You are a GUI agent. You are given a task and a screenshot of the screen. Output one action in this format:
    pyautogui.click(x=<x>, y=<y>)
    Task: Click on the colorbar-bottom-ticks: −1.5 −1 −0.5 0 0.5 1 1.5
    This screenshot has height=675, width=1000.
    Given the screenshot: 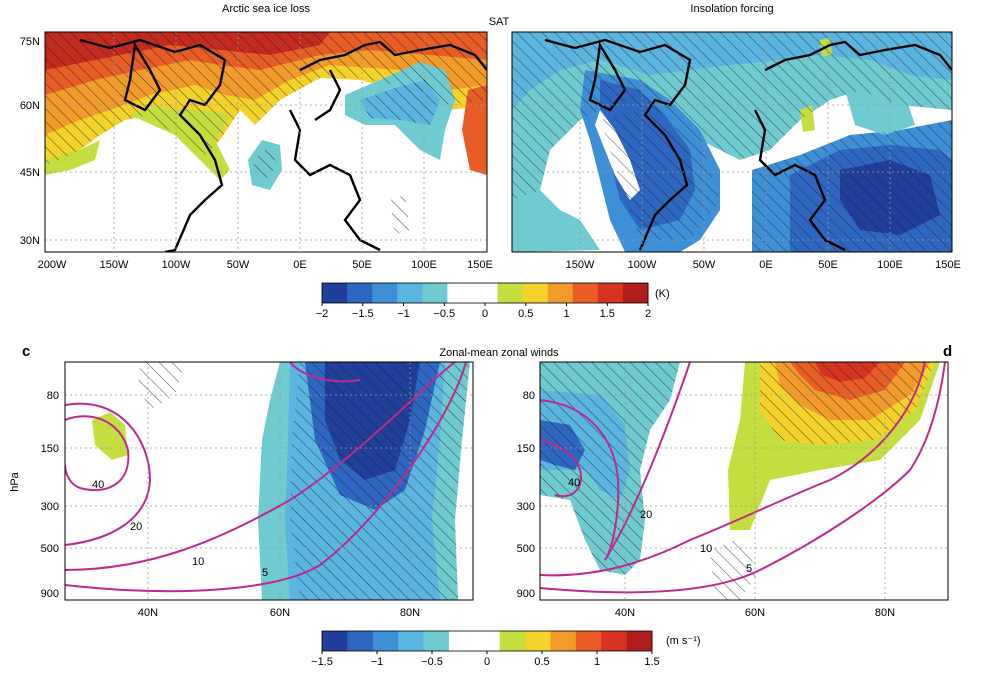 What is the action you would take?
    pyautogui.click(x=485, y=659)
    